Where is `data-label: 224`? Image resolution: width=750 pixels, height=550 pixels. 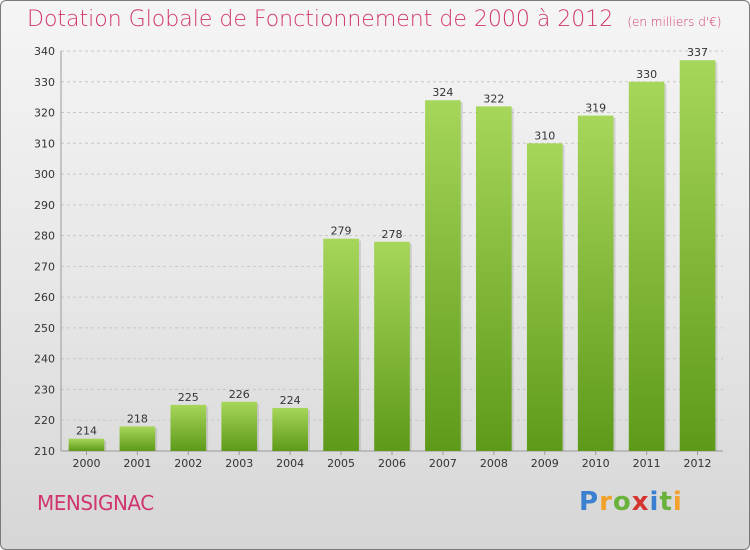
data-label: 224 is located at coordinates (290, 400).